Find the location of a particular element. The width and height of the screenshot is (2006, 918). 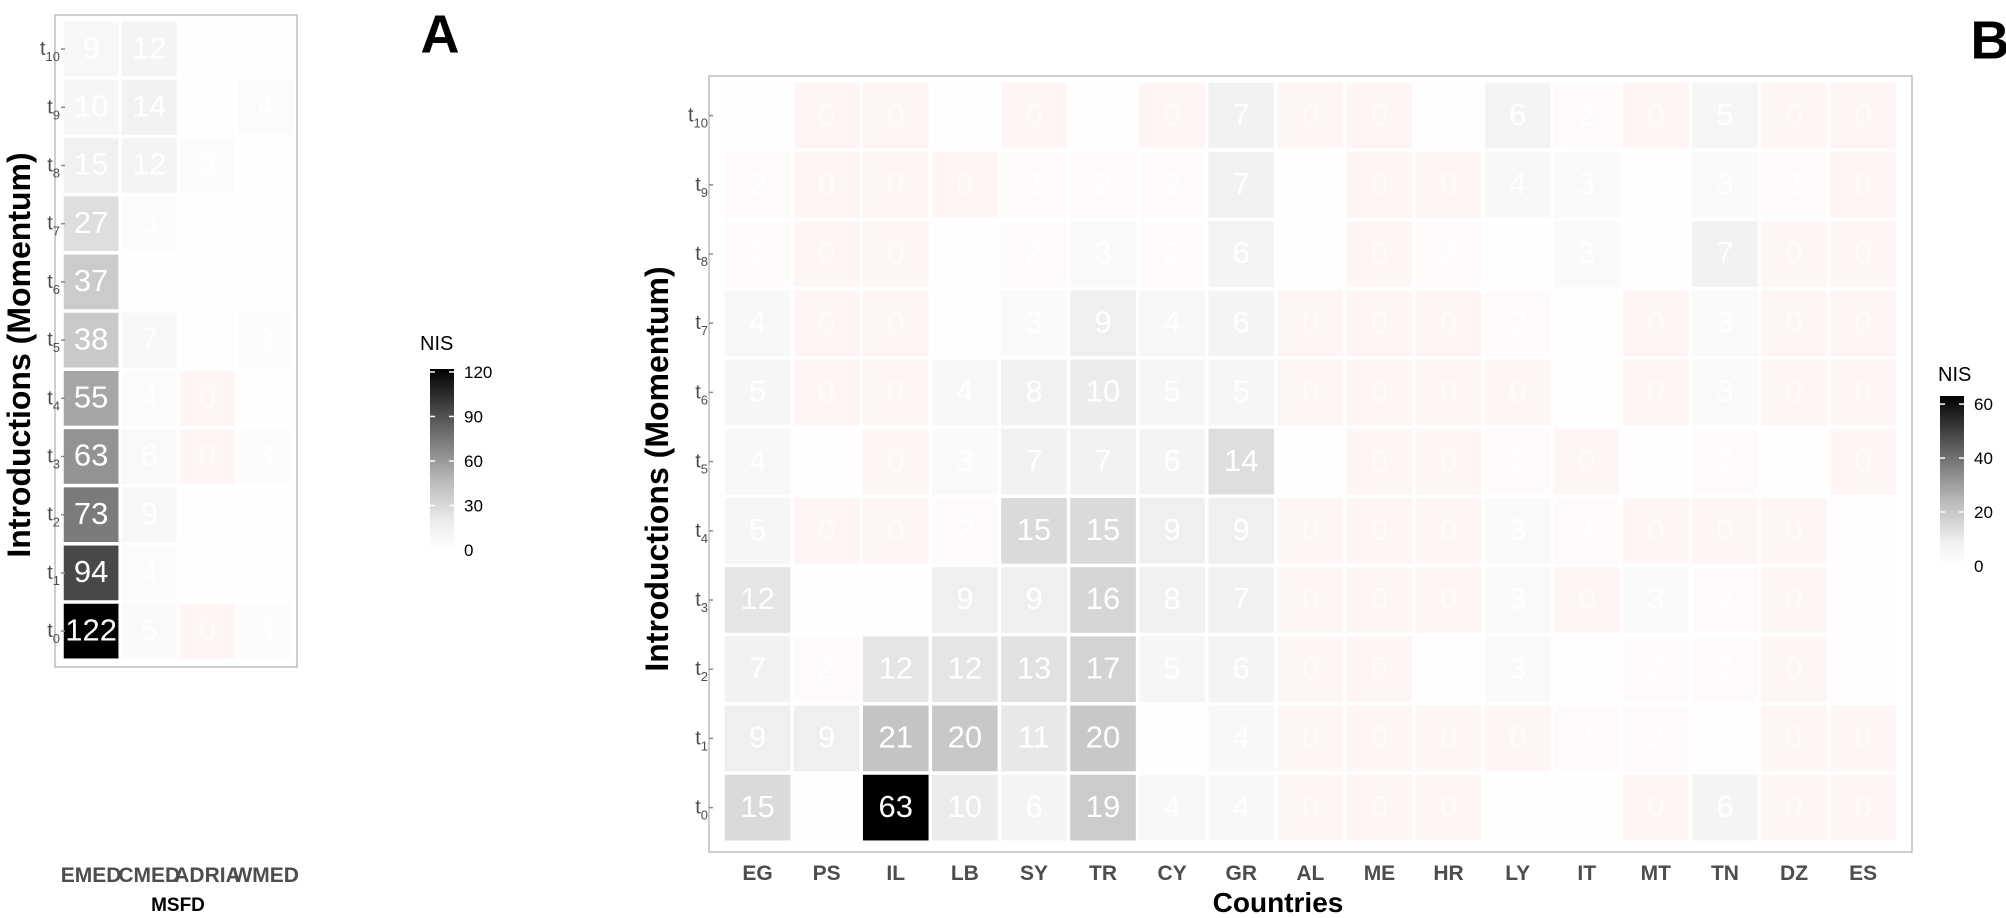

y-tick-label: t8 is located at coordinates (53, 168).